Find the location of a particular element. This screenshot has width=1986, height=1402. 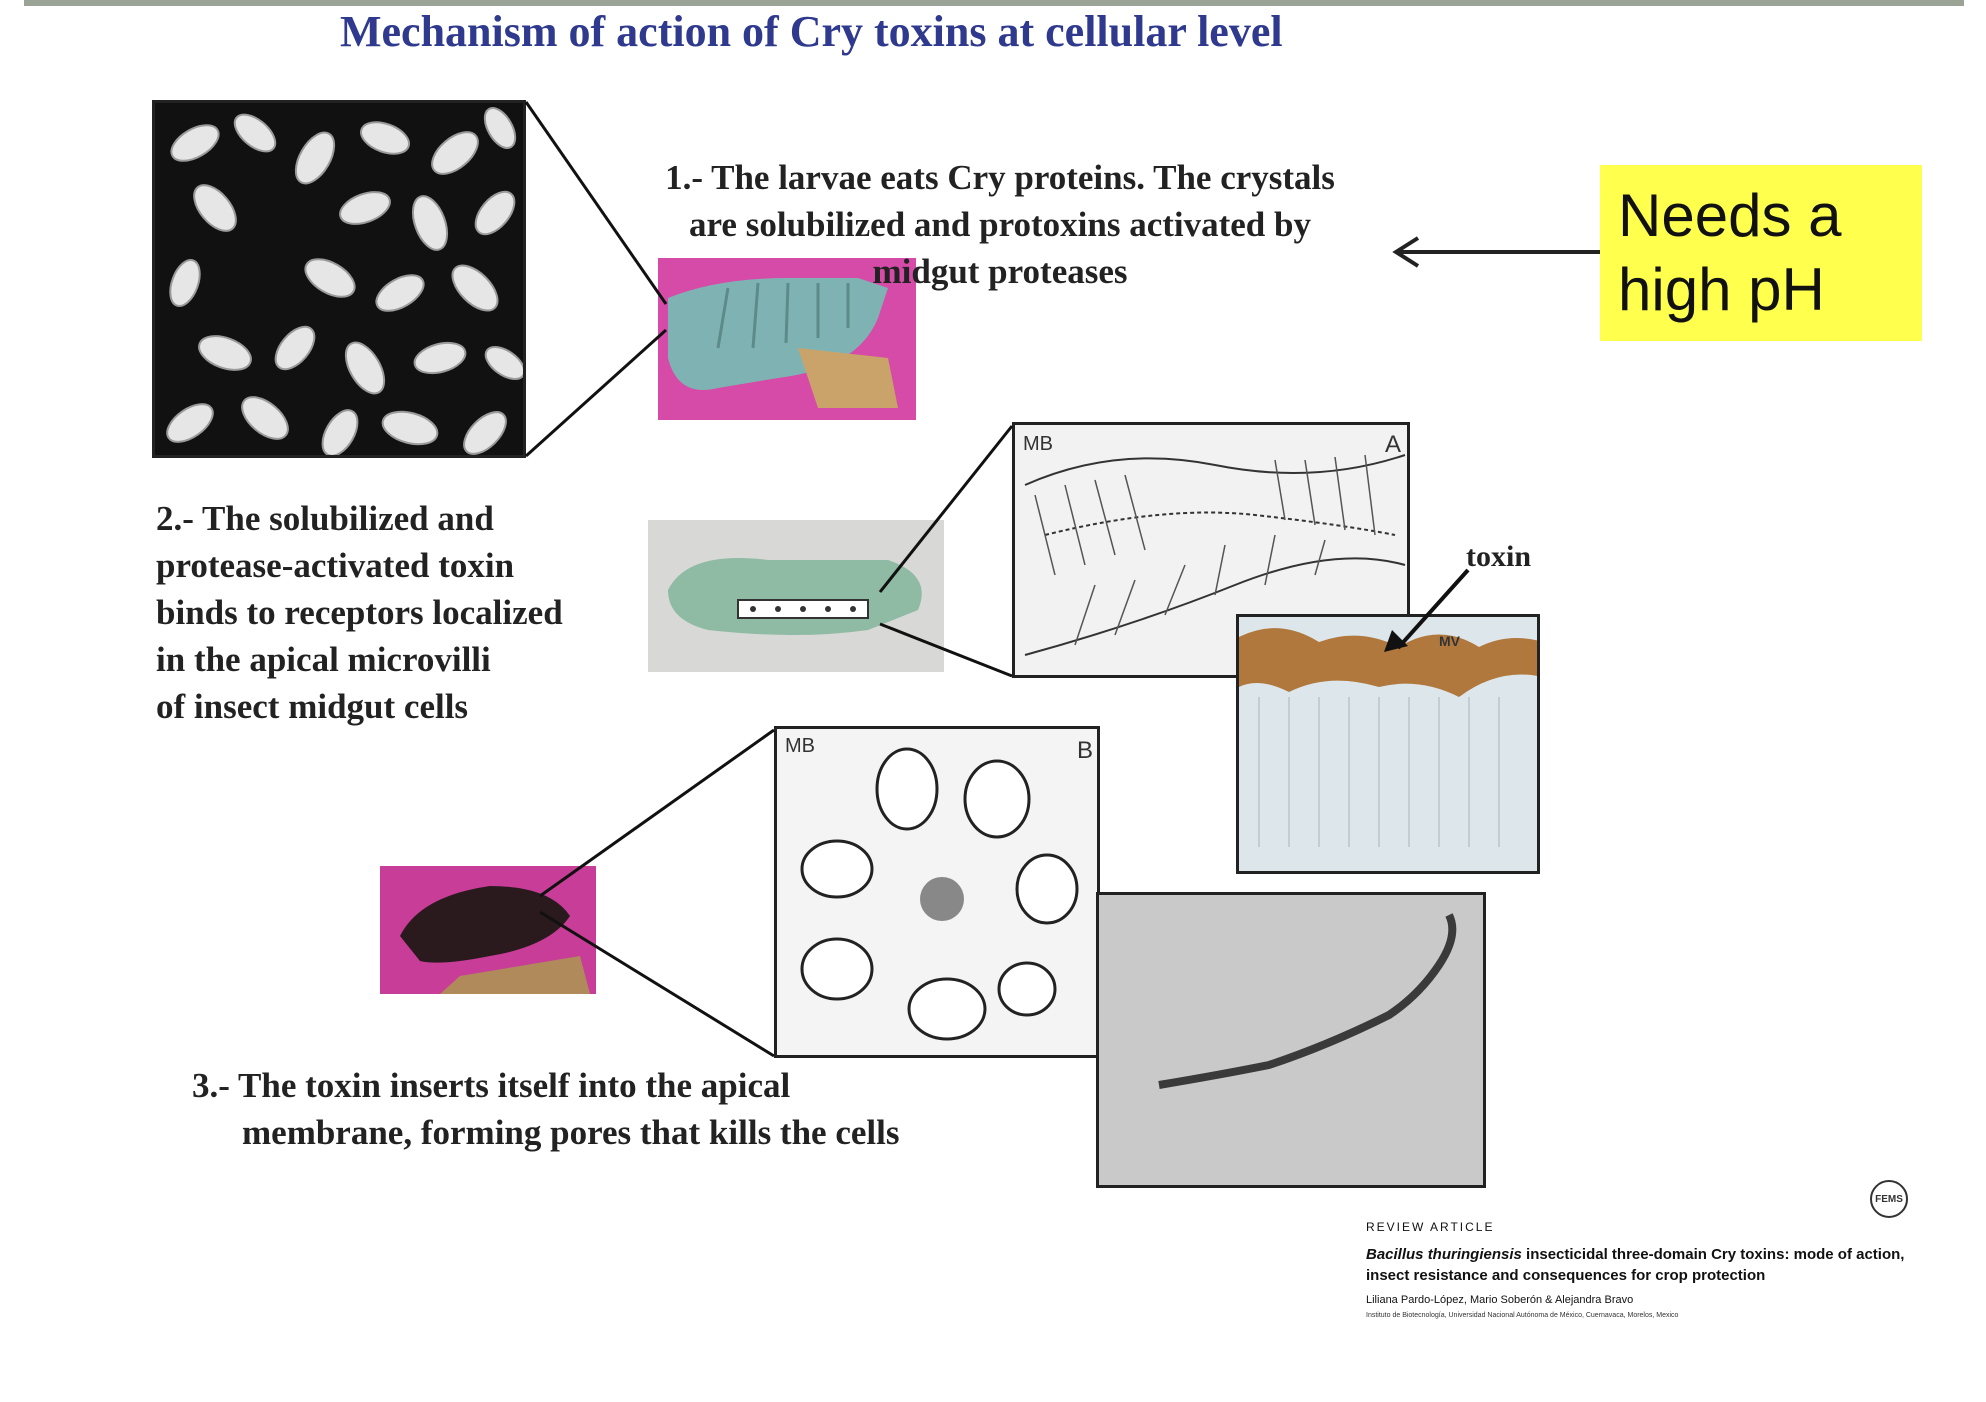

panel-mv-label: MV is located at coordinates (1449, 641).